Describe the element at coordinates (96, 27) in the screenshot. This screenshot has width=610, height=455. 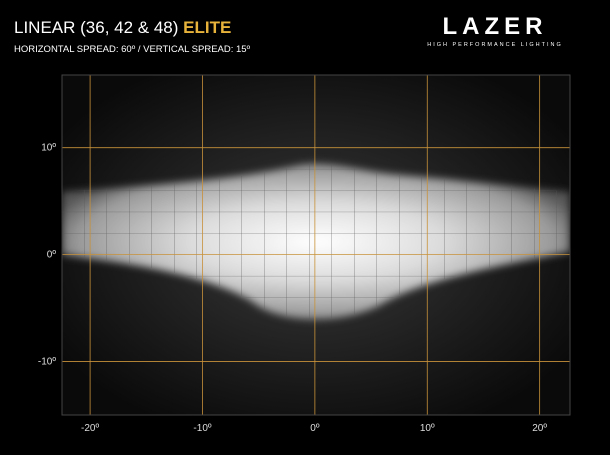
I see `title-text: LINEAR (36, 42 & 48)` at that location.